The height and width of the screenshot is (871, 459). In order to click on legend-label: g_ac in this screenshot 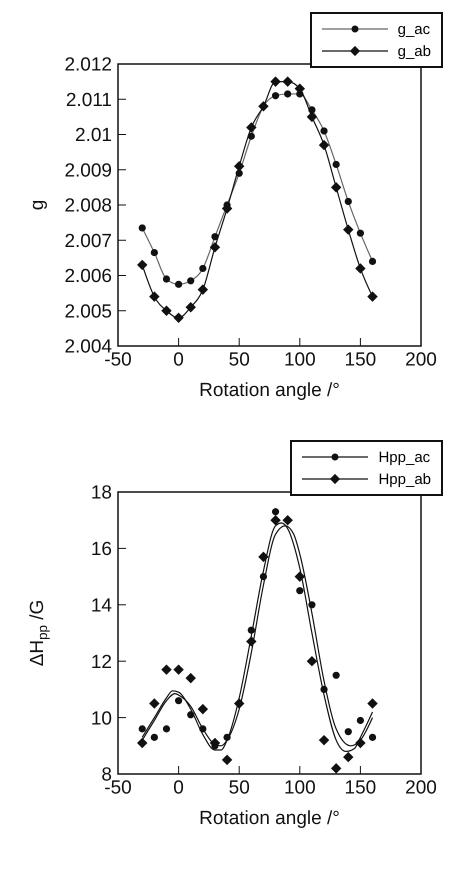, I will do `click(414, 29)`.